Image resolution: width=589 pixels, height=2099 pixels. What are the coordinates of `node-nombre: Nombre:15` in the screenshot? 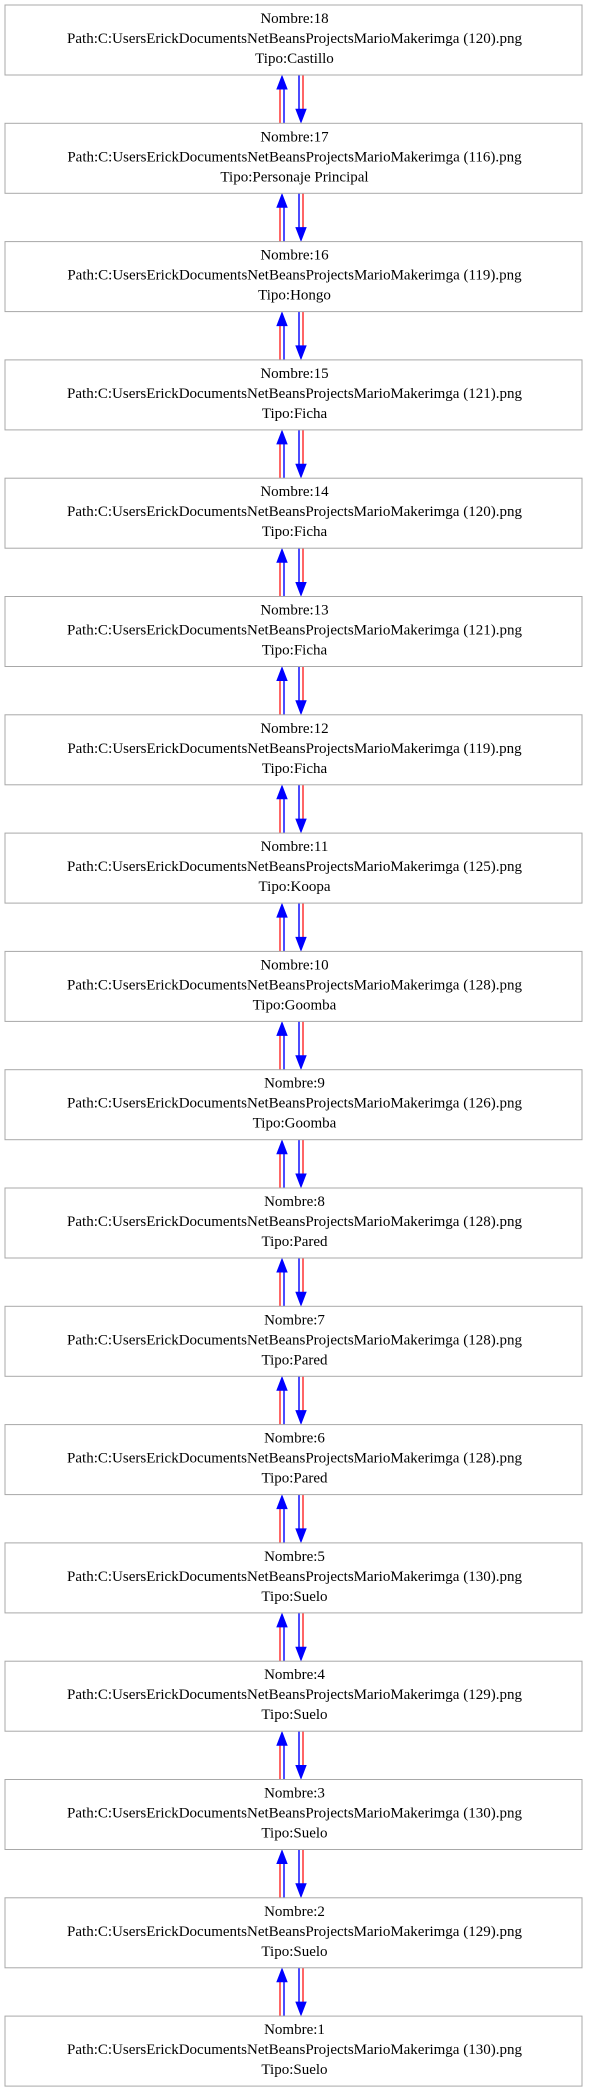 It's located at (294, 374).